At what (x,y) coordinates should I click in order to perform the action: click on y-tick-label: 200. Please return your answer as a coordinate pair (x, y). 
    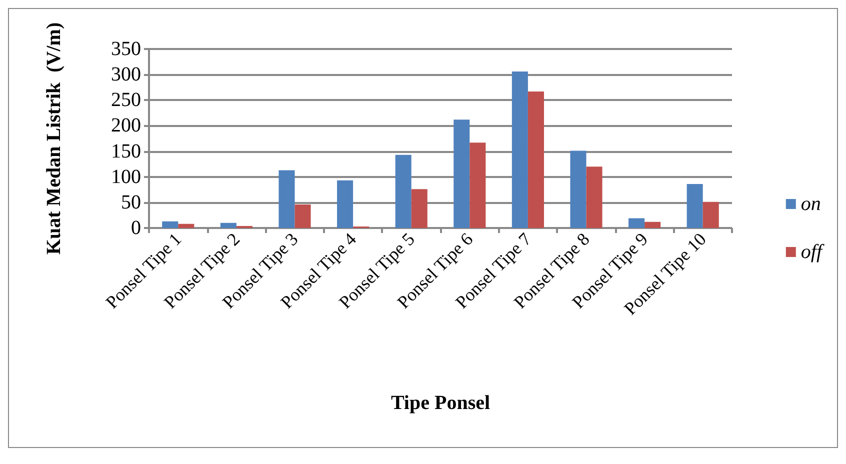
    Looking at the image, I should click on (126, 125).